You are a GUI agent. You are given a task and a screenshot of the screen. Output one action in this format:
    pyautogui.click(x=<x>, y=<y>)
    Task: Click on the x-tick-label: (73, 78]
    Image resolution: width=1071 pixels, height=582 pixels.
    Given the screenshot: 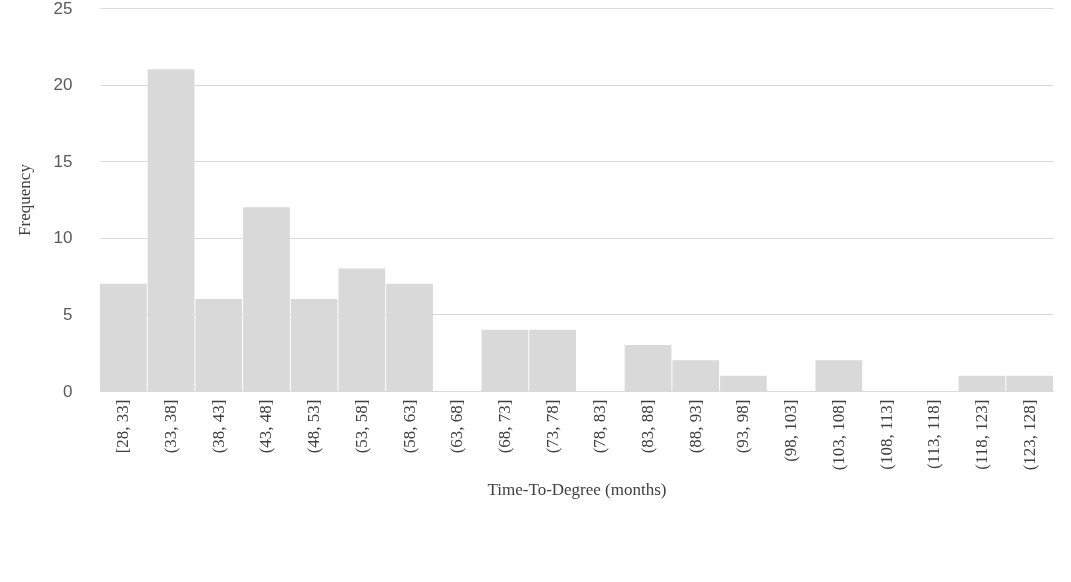 What is the action you would take?
    pyautogui.click(x=552, y=426)
    